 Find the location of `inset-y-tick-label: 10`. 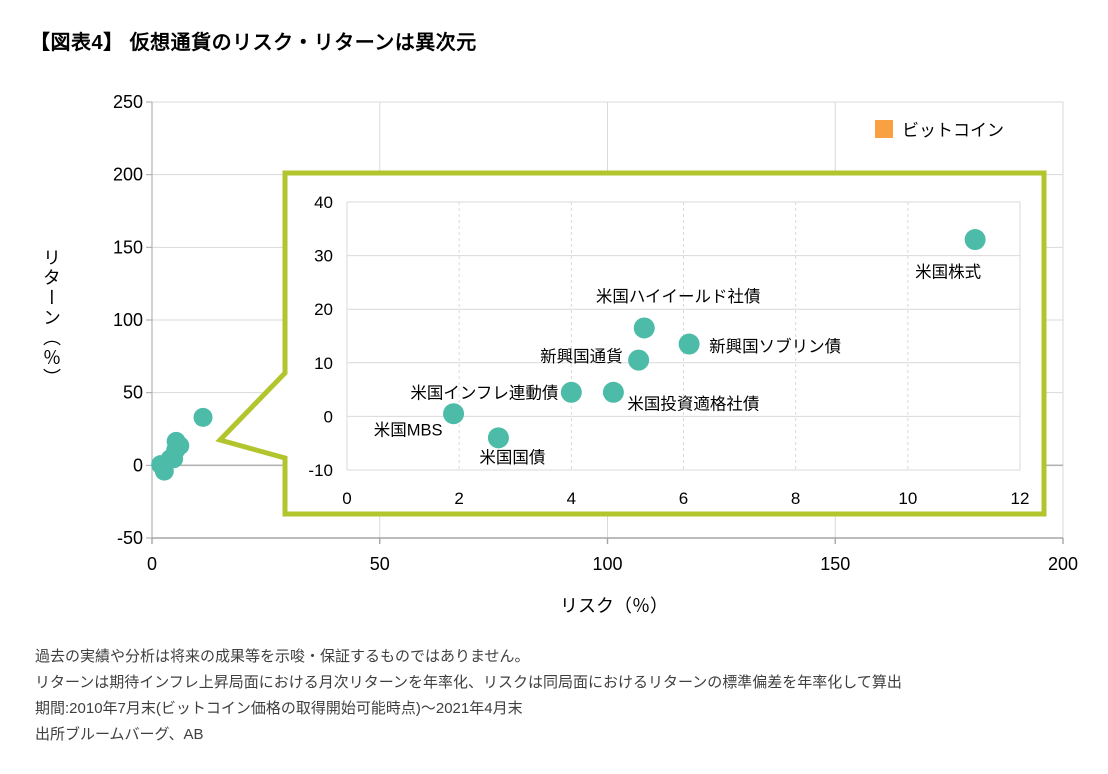

inset-y-tick-label: 10 is located at coordinates (323, 363).